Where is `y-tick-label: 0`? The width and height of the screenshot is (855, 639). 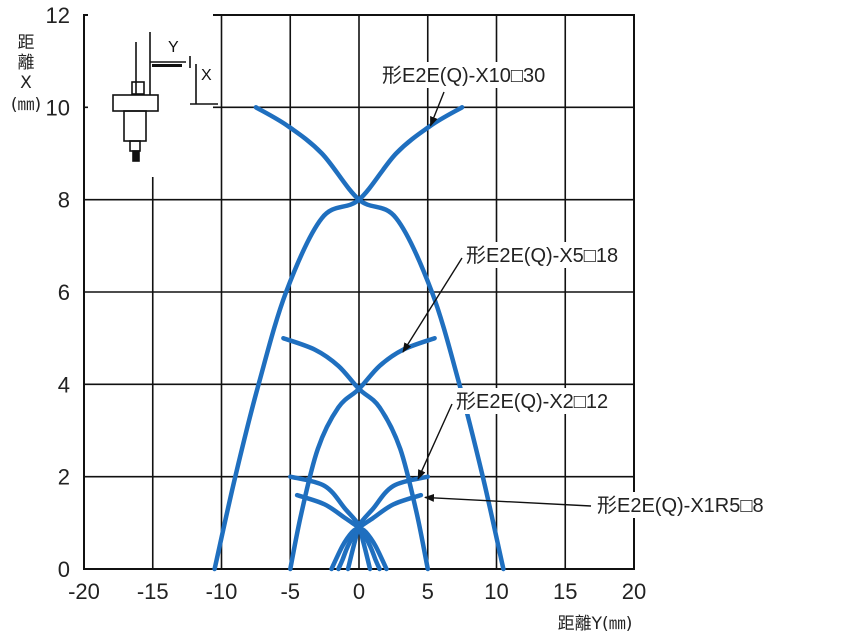 y-tick-label: 0 is located at coordinates (64, 569).